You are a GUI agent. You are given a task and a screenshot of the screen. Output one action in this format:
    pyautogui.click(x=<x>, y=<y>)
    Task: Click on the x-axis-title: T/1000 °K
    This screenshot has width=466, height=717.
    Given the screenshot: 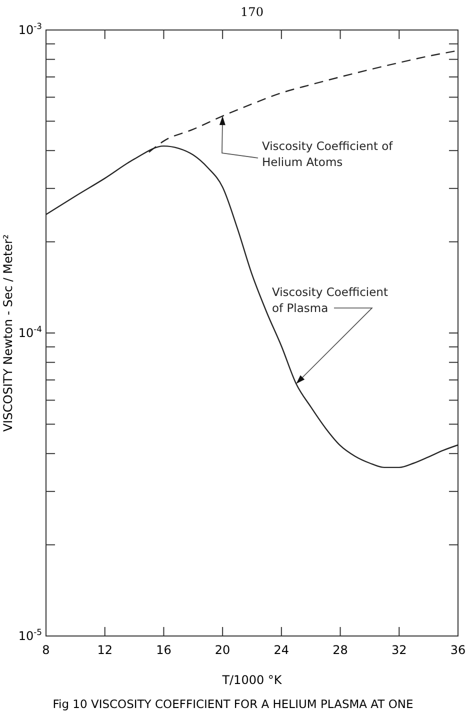 What is the action you would take?
    pyautogui.click(x=252, y=680)
    